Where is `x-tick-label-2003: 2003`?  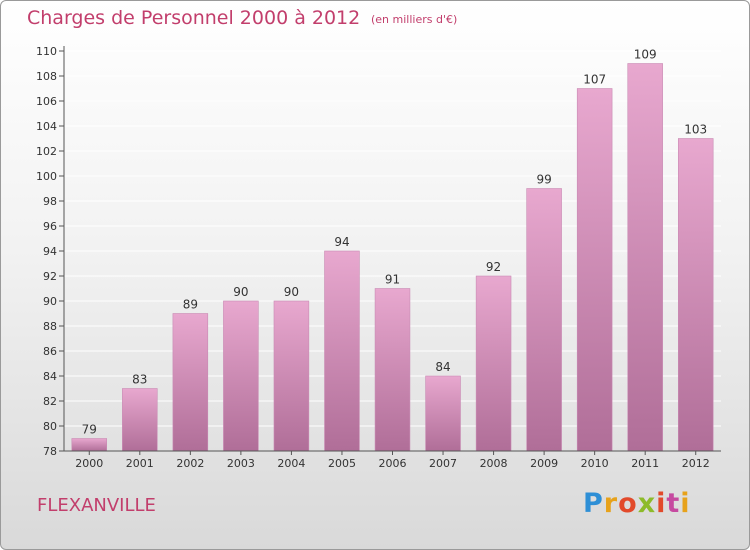 x-tick-label-2003: 2003 is located at coordinates (241, 463).